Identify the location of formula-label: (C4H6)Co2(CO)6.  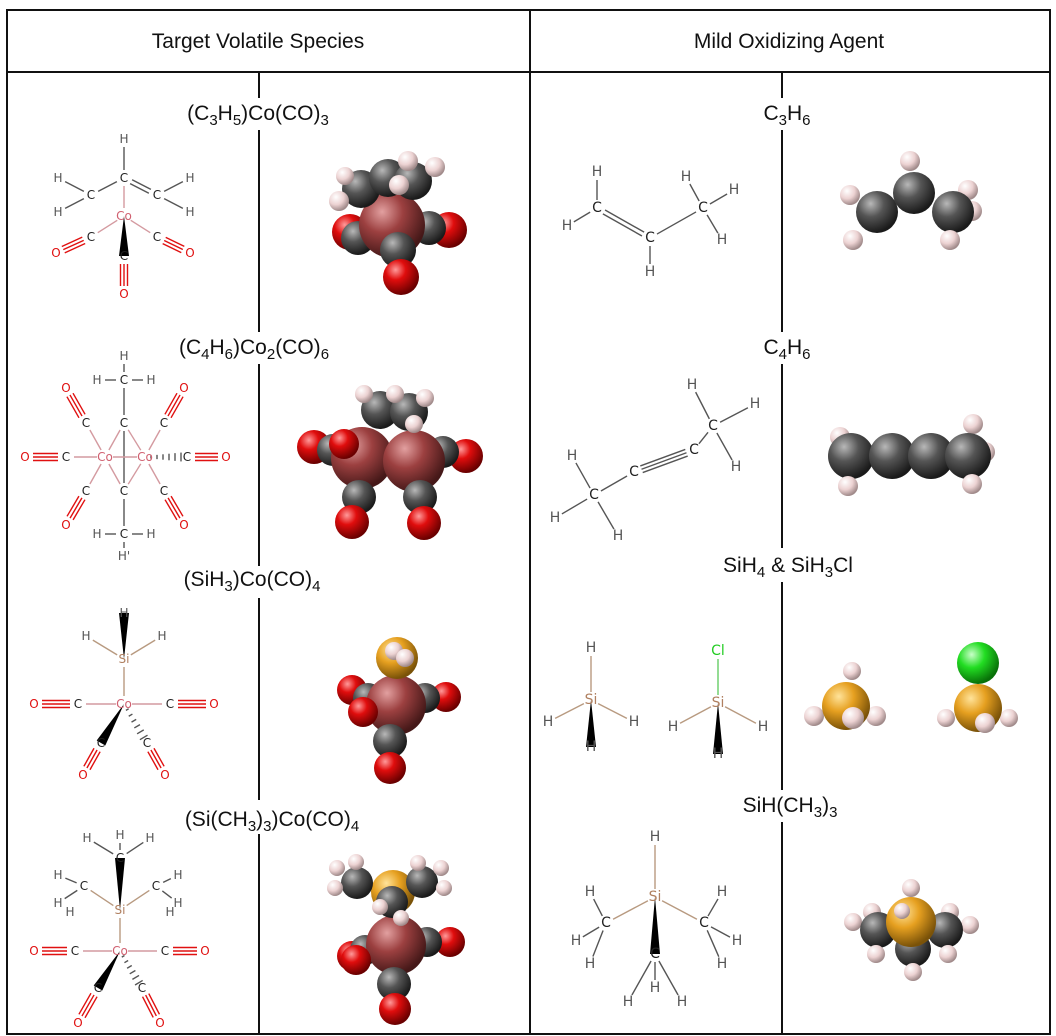
(254, 349).